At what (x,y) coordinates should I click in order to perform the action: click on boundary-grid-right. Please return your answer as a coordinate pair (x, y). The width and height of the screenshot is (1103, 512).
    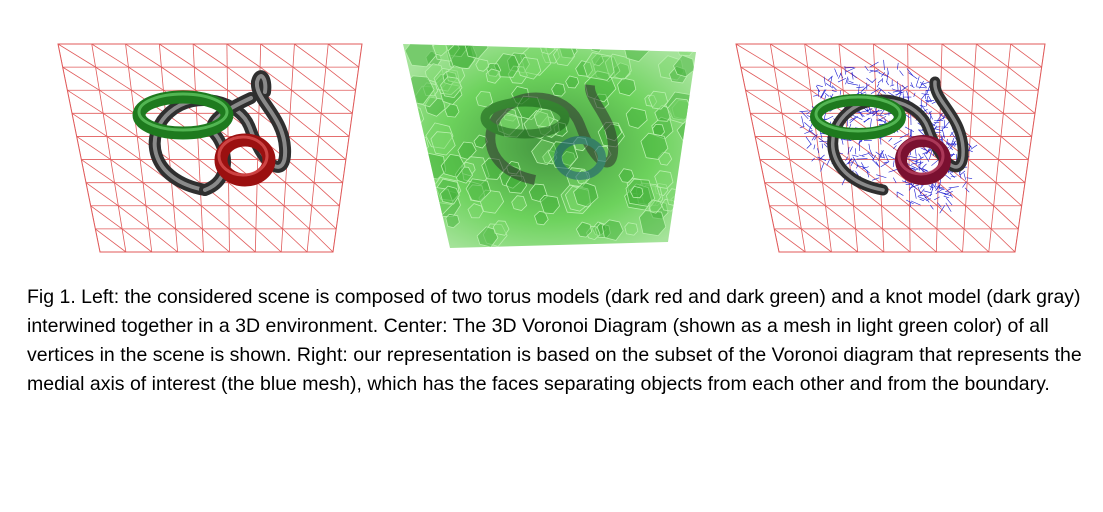
    Looking at the image, I should click on (890, 148).